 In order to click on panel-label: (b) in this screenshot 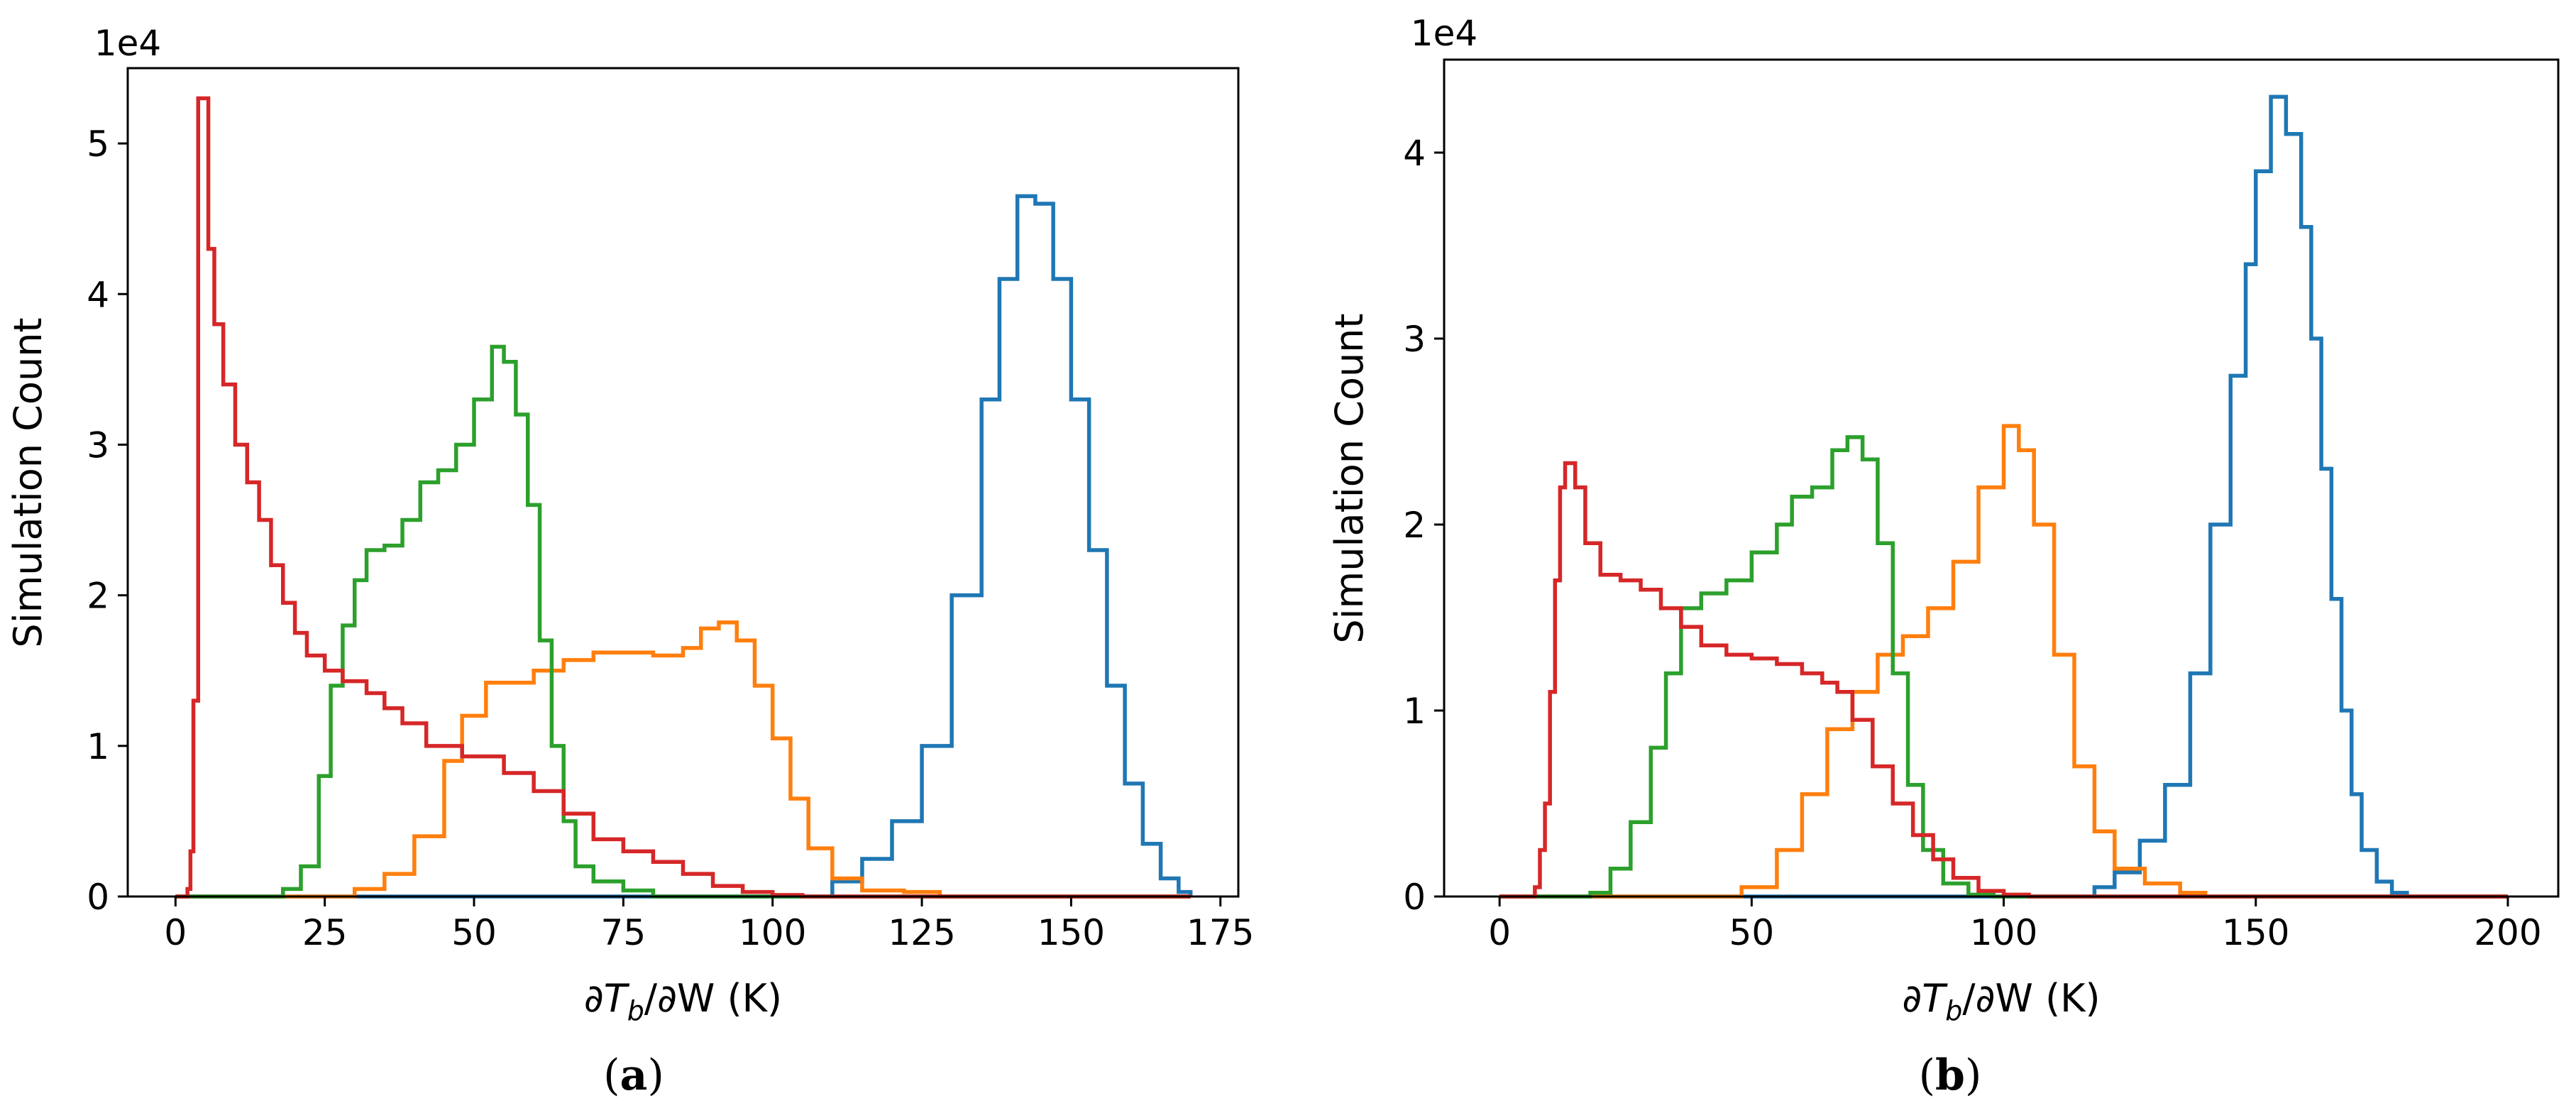, I will do `click(1950, 1075)`.